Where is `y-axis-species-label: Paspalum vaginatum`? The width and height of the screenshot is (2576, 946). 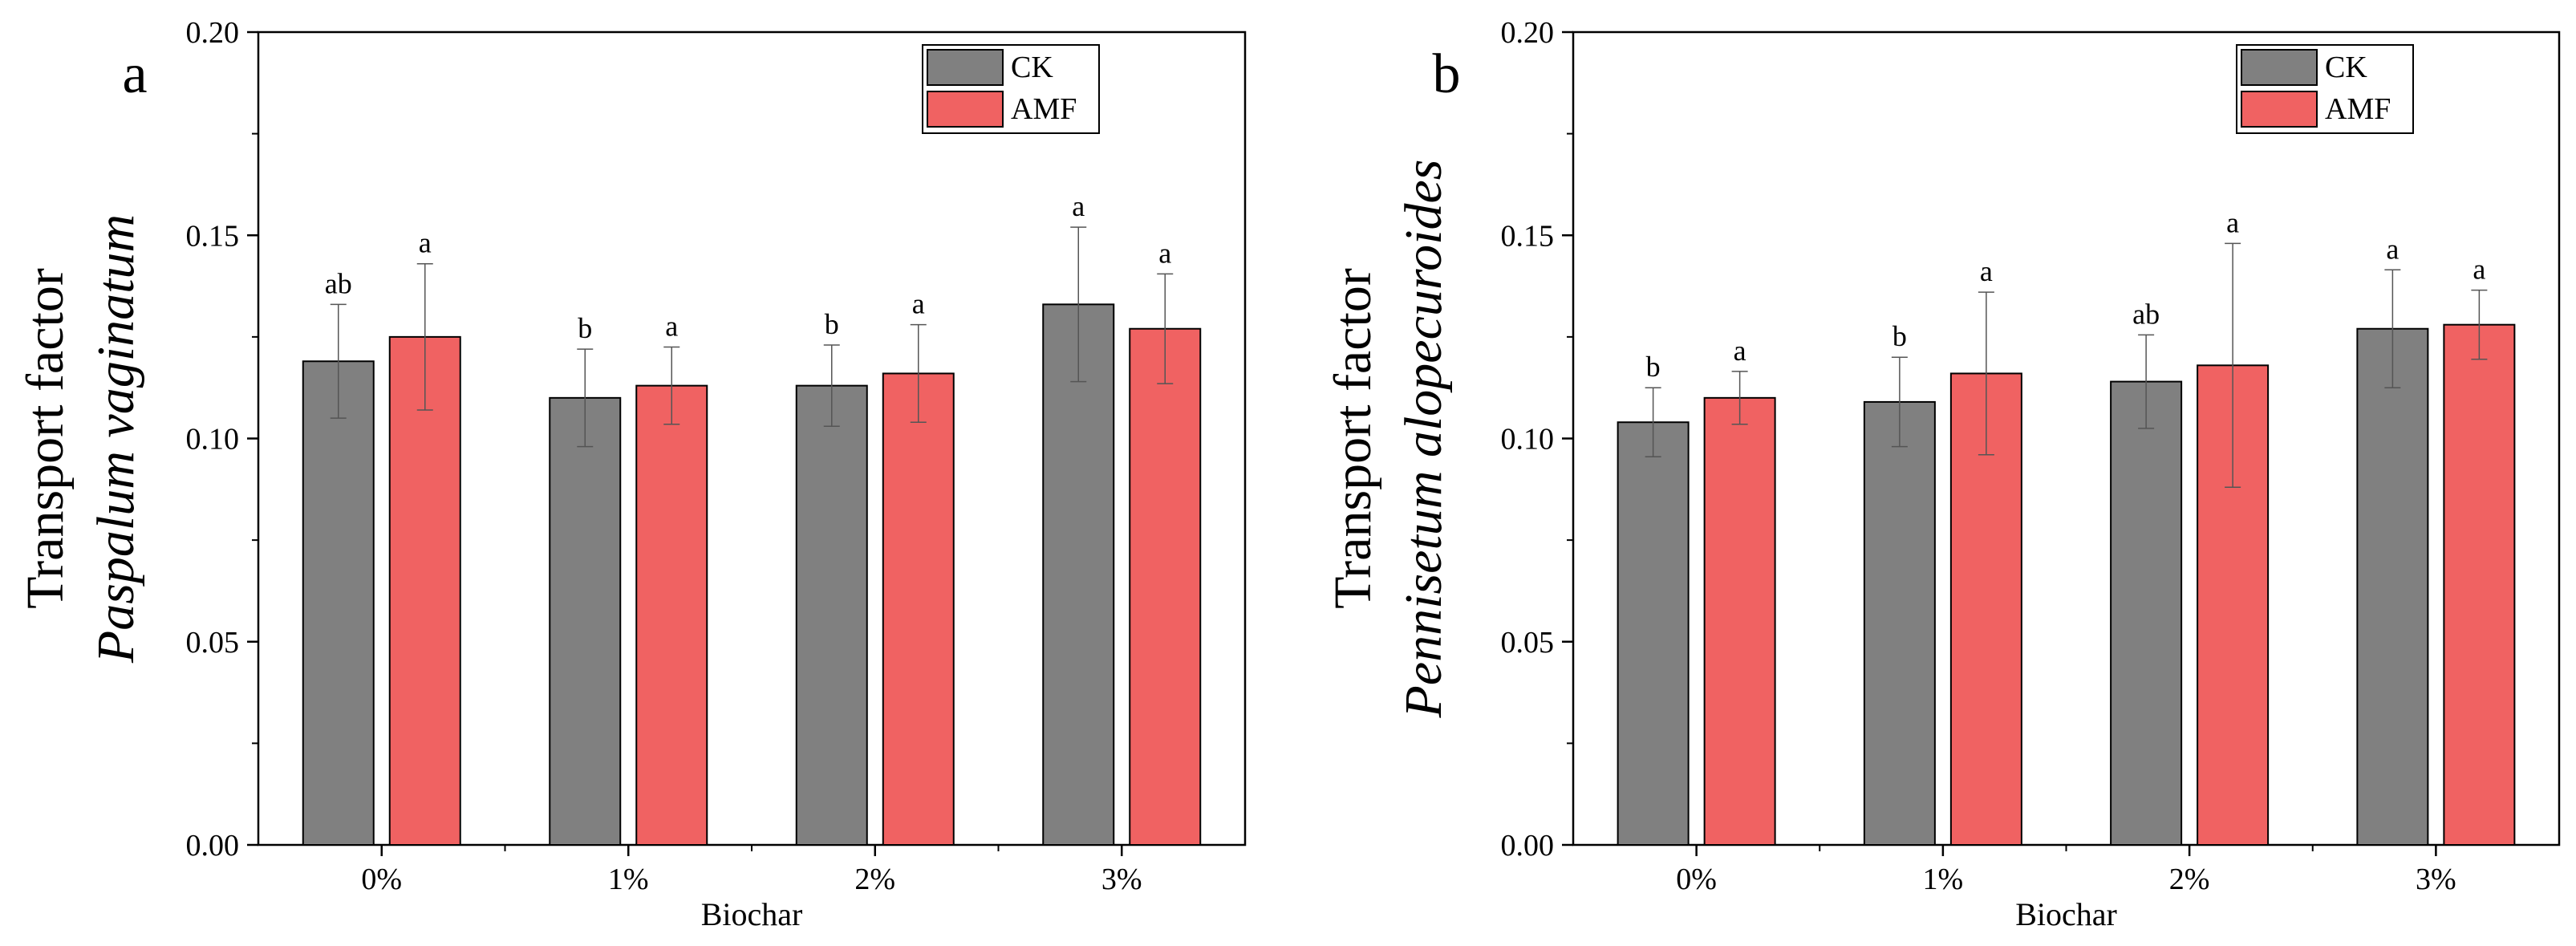 y-axis-species-label: Paspalum vaginatum is located at coordinates (116, 439).